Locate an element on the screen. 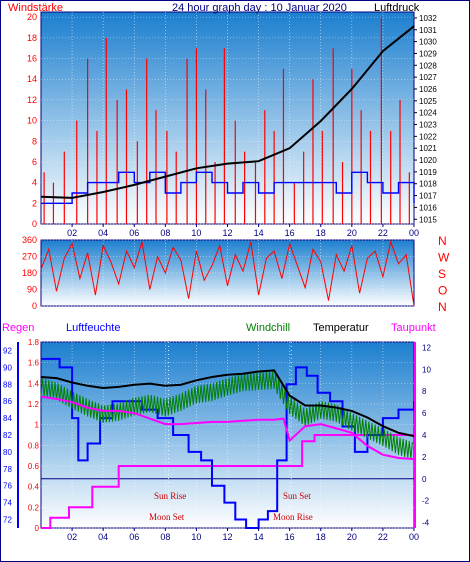 The width and height of the screenshot is (470, 562). humidity-tick-label: 90 is located at coordinates (7, 367).